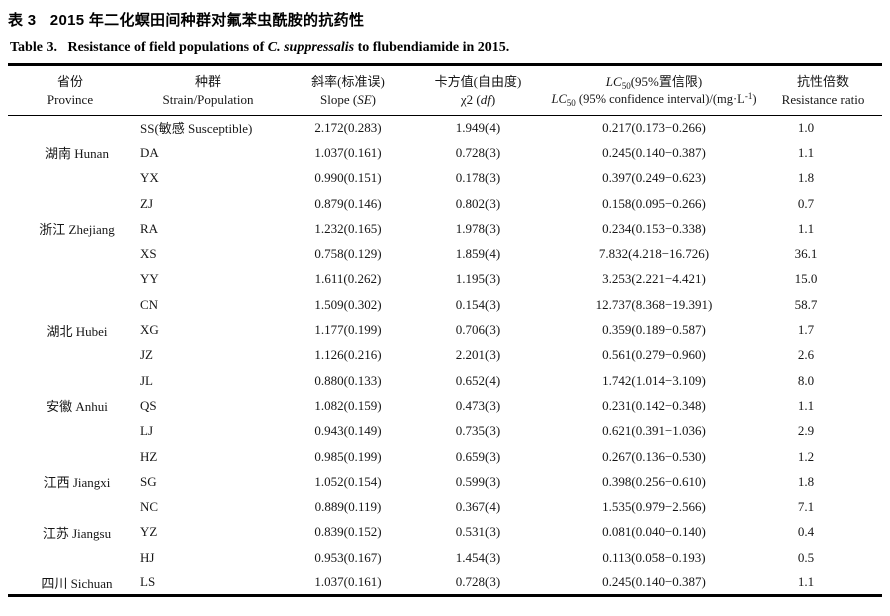 The width and height of the screenshot is (890, 616). I want to click on lc50-zh-suffix: (95%置信限), so click(666, 81).